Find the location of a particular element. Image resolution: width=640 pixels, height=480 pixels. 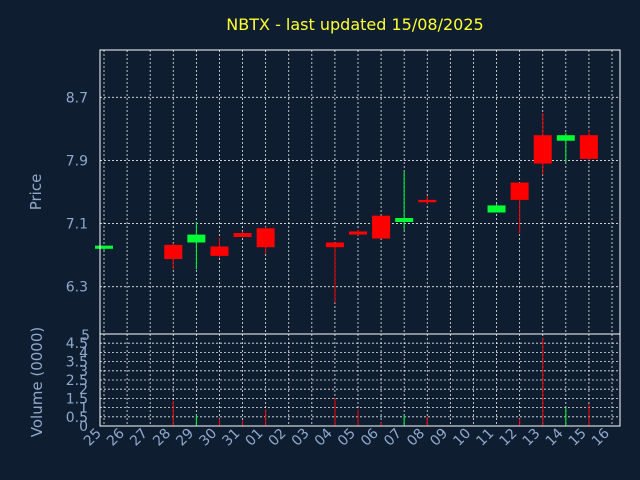

x-tick-label: 14 is located at coordinates (555, 437).